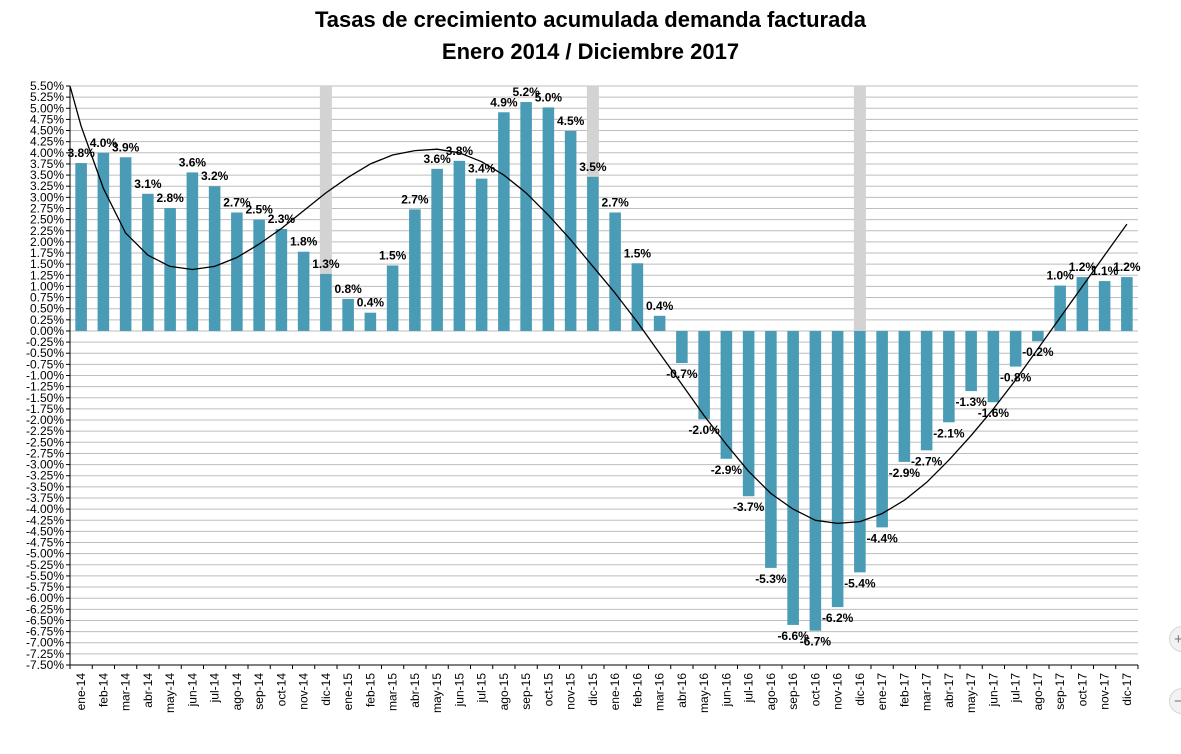  I want to click on year-end-band, so click(325, 208).